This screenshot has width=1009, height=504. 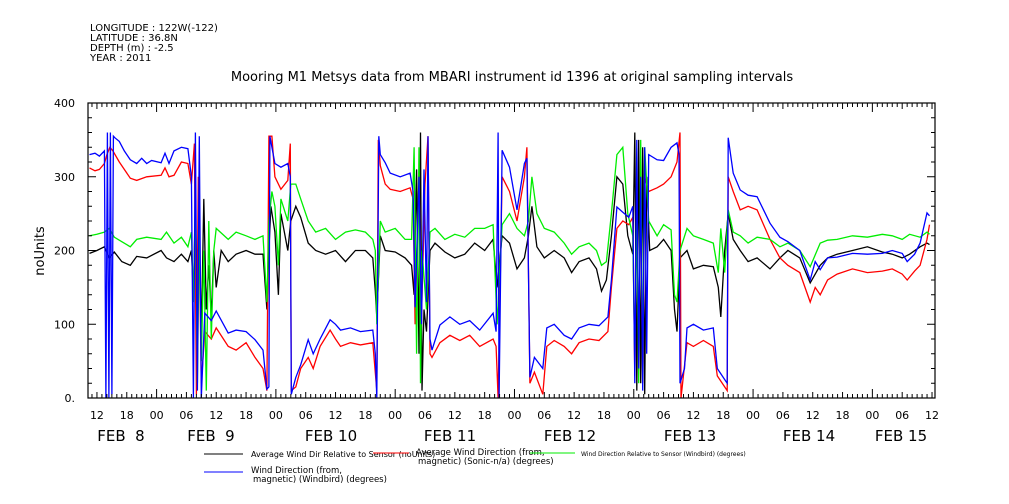 What do you see at coordinates (450, 436) in the screenshot?
I see `day-label: FEB 11` at bounding box center [450, 436].